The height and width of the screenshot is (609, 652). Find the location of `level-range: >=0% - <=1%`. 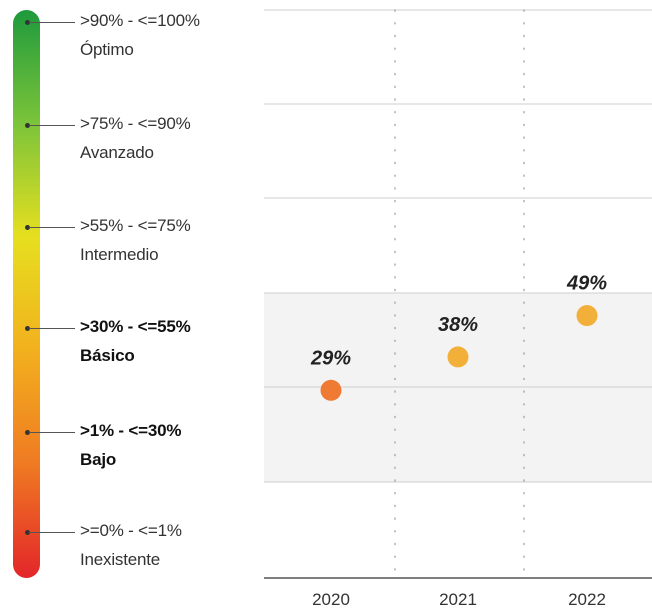

level-range: >=0% - <=1% is located at coordinates (131, 530).